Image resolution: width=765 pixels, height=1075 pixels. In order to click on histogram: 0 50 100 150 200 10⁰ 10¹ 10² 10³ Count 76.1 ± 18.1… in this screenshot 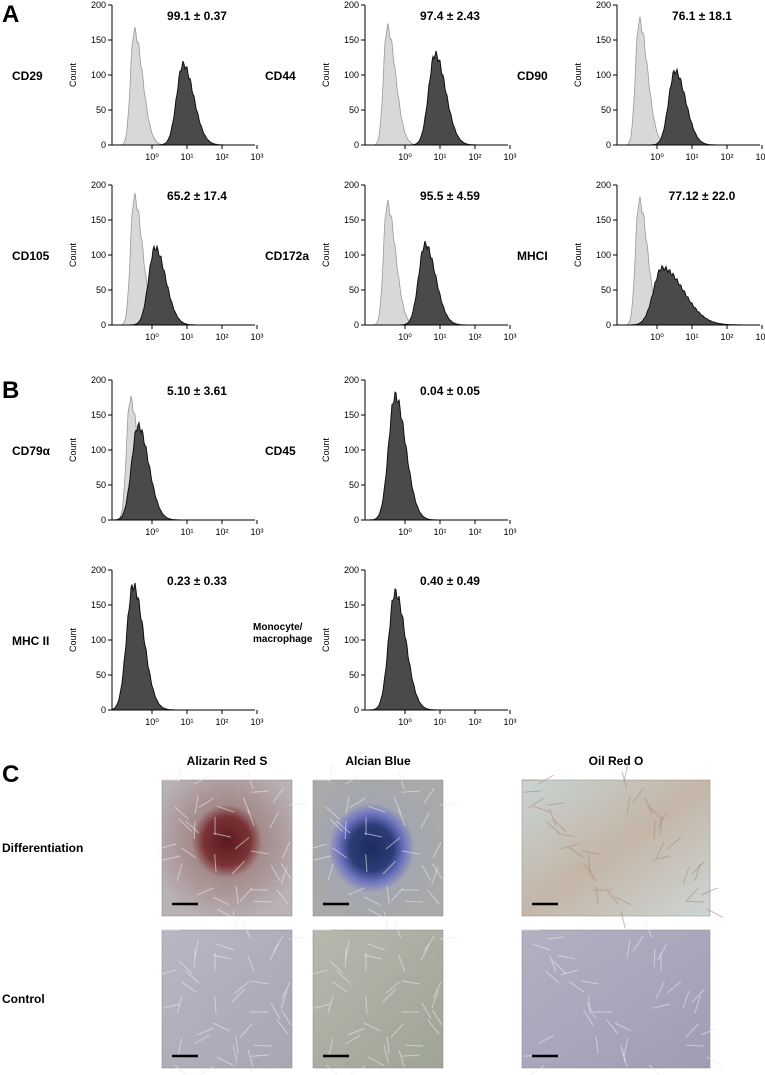, I will do `click(641, 81)`.